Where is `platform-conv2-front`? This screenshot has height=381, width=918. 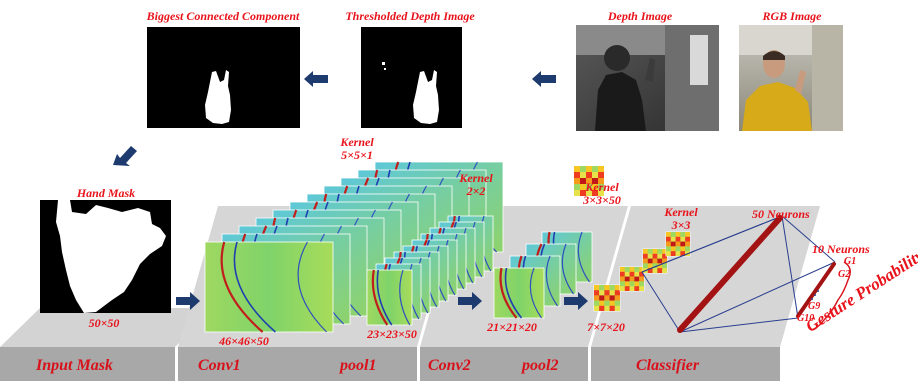
platform-conv2-front is located at coordinates (504, 364).